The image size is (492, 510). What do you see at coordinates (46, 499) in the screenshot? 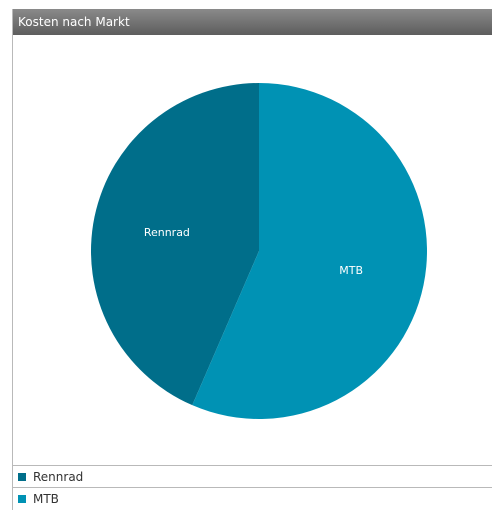
I see `legend-label: MTB` at bounding box center [46, 499].